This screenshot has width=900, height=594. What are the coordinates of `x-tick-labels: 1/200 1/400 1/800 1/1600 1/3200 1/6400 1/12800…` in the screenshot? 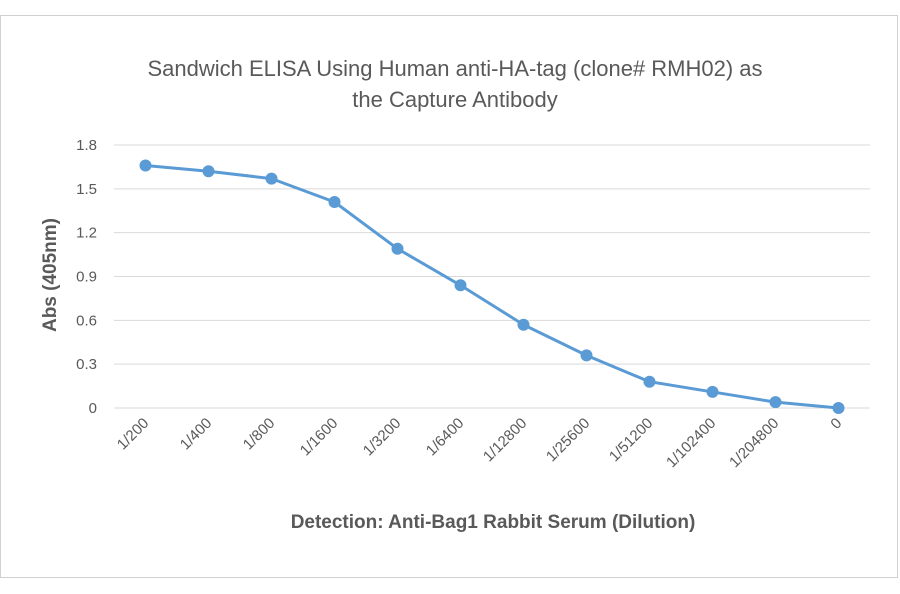 It's located at (480, 443).